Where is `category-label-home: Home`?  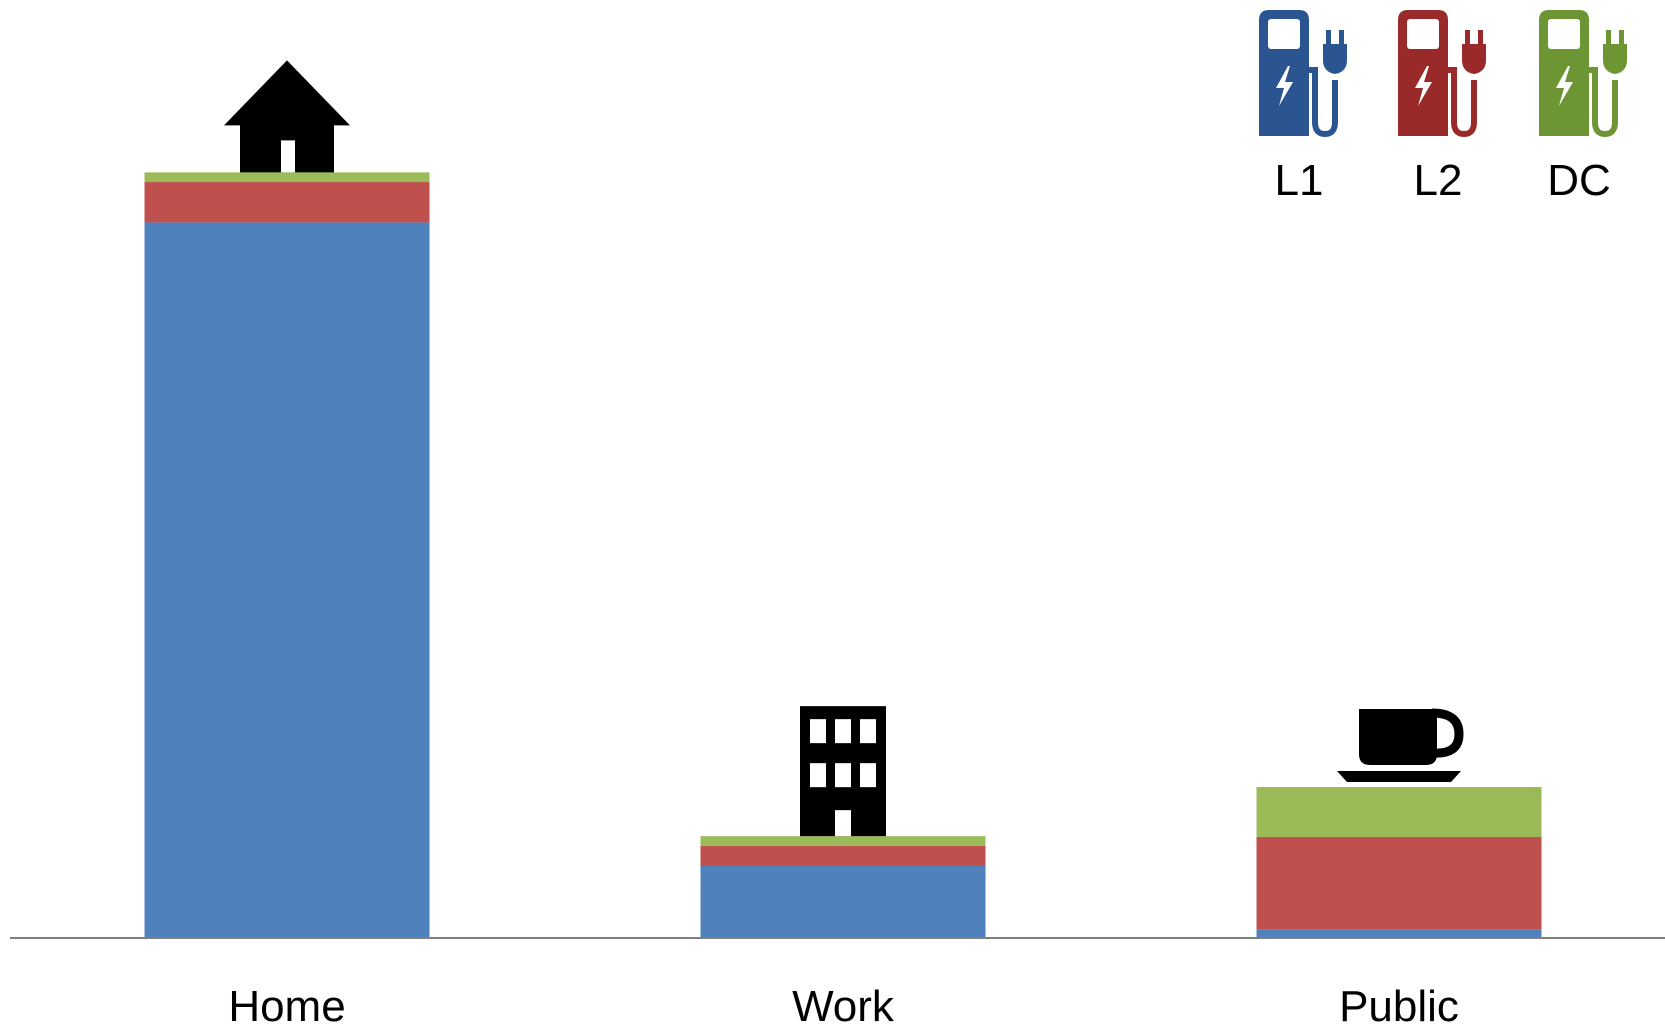 category-label-home: Home is located at coordinates (286, 1005).